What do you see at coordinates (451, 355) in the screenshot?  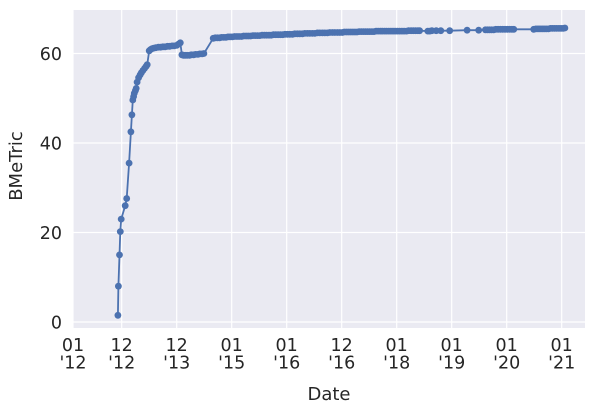 I see `x-tick-label: 01'19` at bounding box center [451, 355].